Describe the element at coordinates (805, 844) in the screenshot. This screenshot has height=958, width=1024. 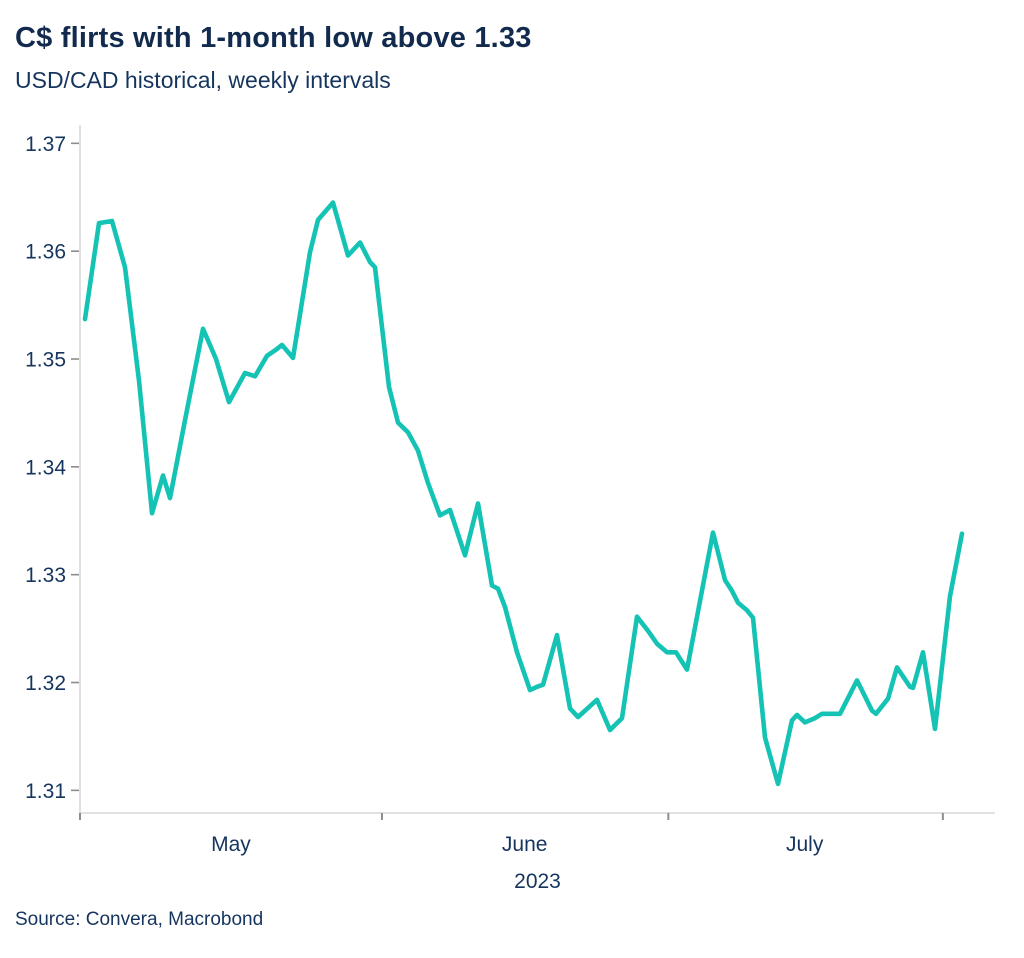
I see `x-axis-label: July` at that location.